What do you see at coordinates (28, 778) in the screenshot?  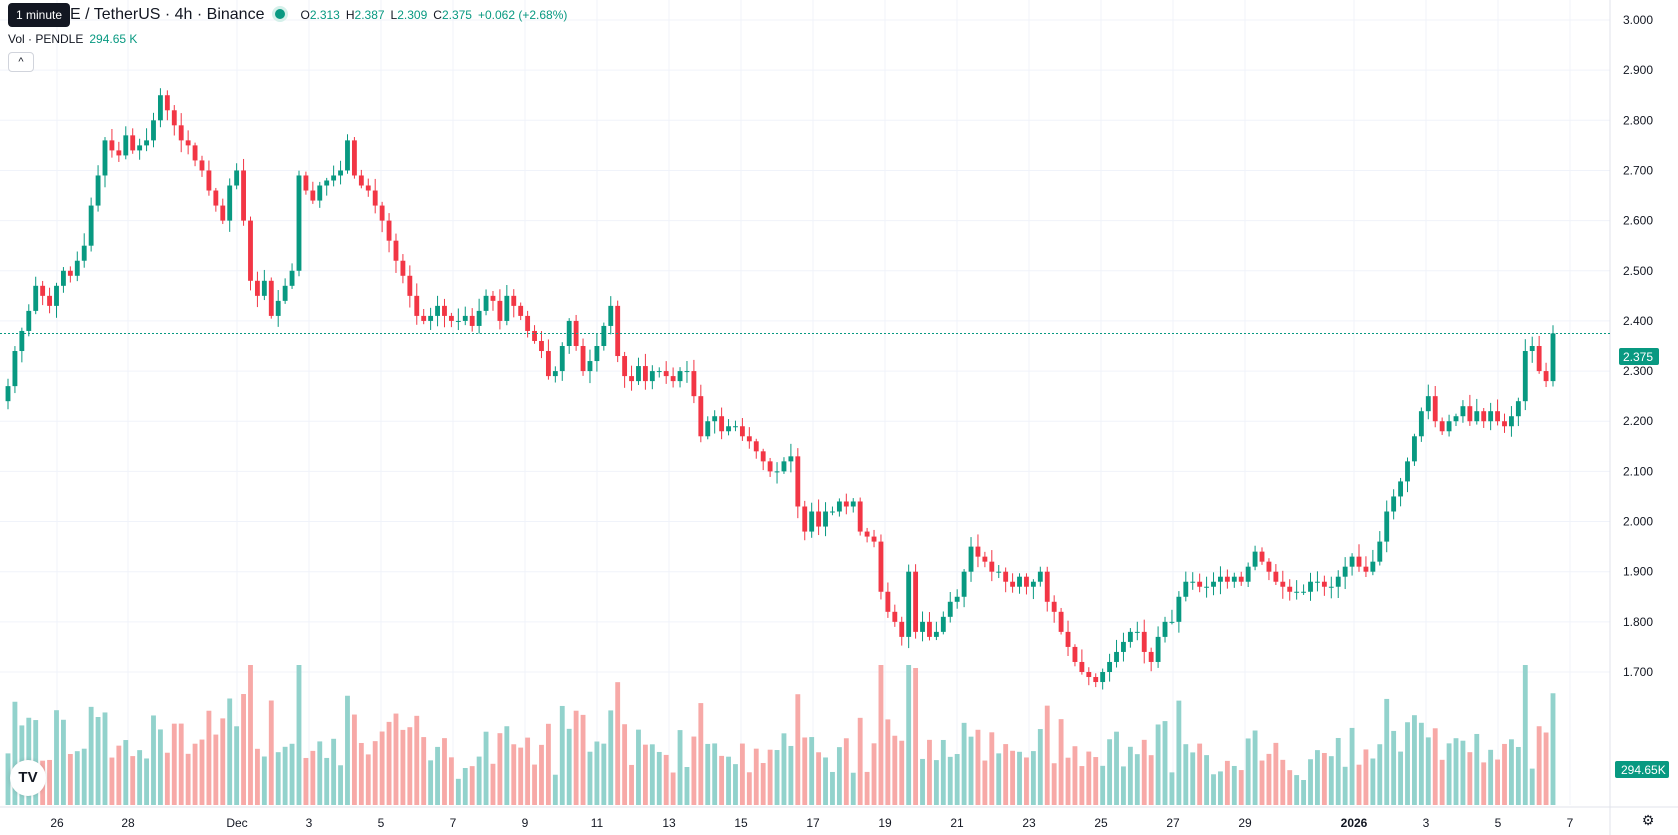 I see `tradingview-logo-icon: TV` at bounding box center [28, 778].